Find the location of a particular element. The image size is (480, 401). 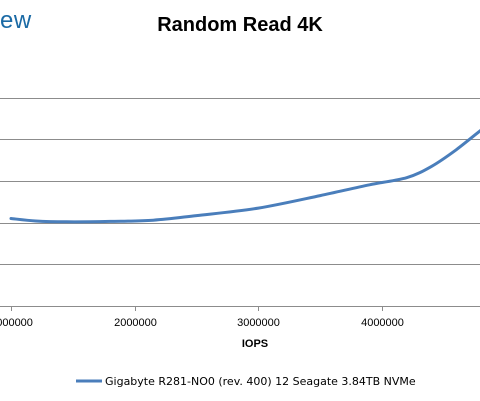

x-axis-title: IOPS is located at coordinates (255, 344).